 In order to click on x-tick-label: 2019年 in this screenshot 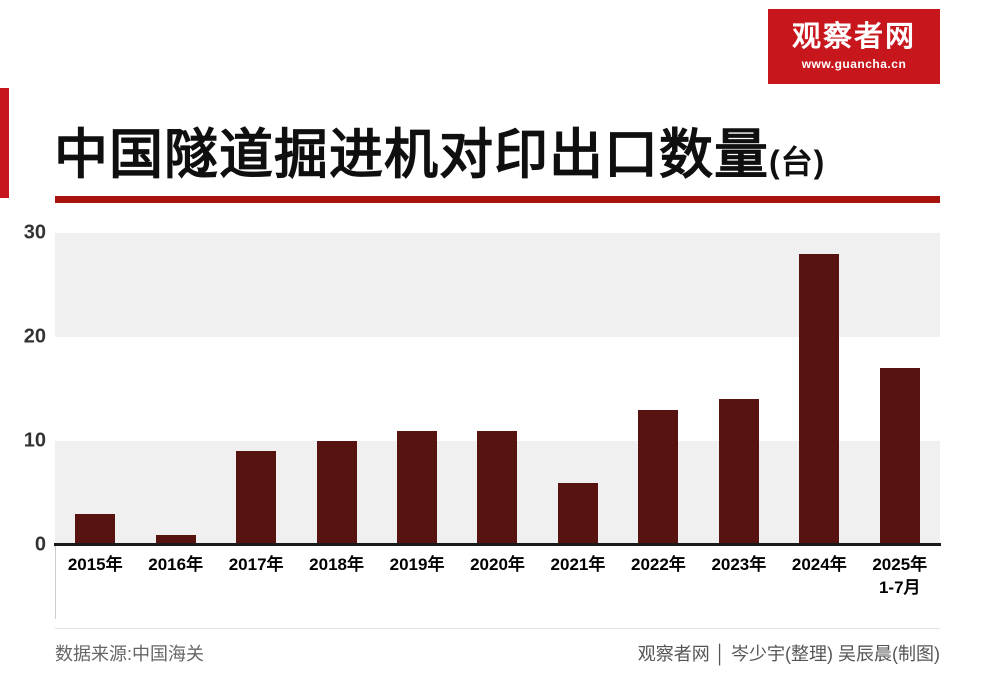, I will do `click(417, 564)`.